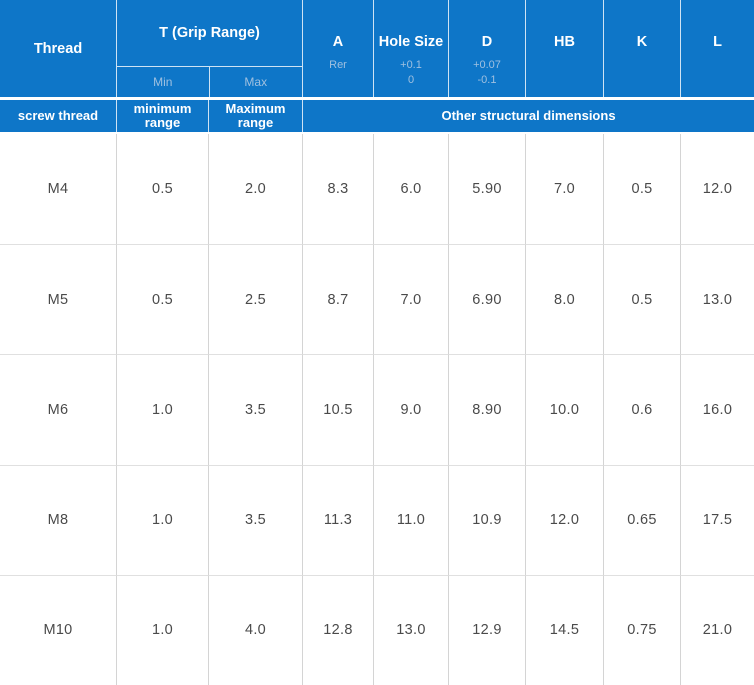  Describe the element at coordinates (564, 299) in the screenshot. I see `value-cell: 8.0` at that location.